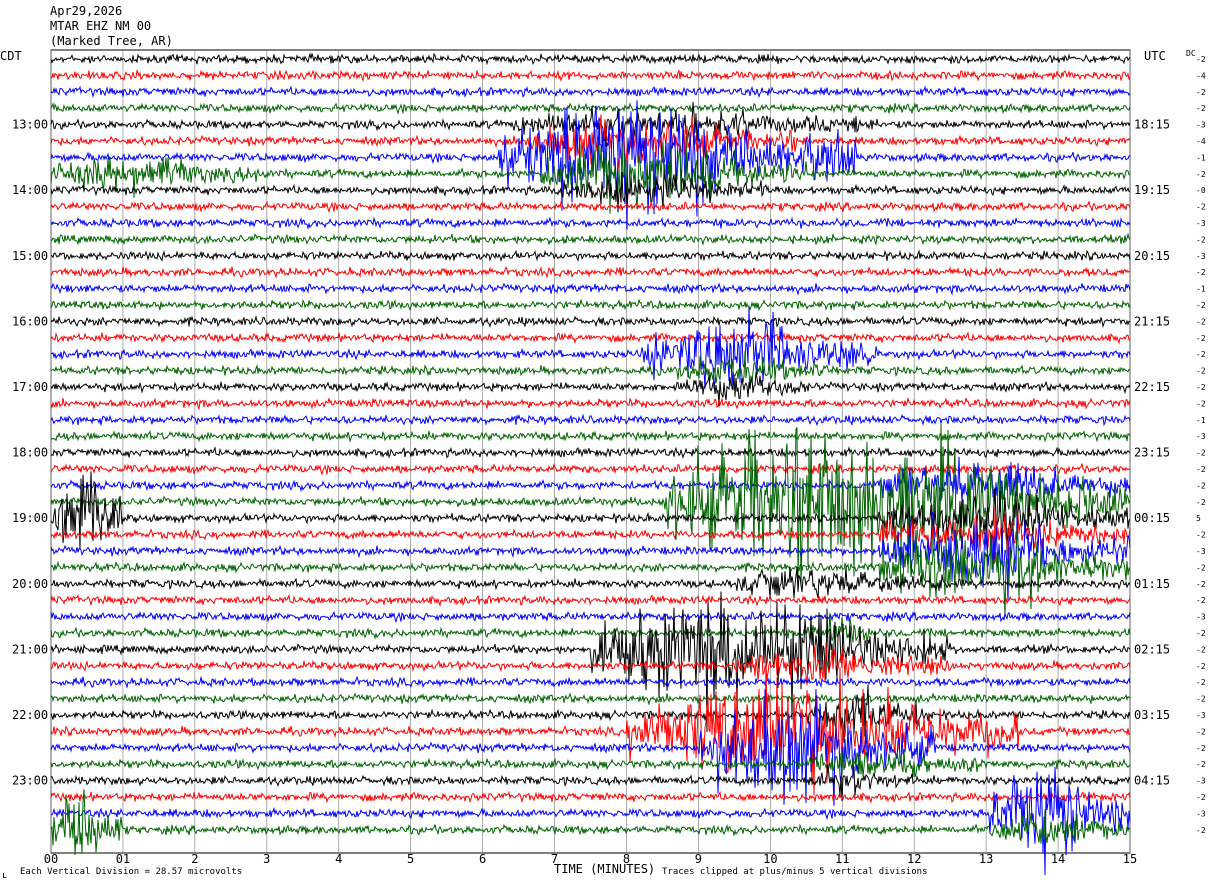  What do you see at coordinates (30, 125) in the screenshot?
I see `left-hour-label: 13:00` at bounding box center [30, 125].